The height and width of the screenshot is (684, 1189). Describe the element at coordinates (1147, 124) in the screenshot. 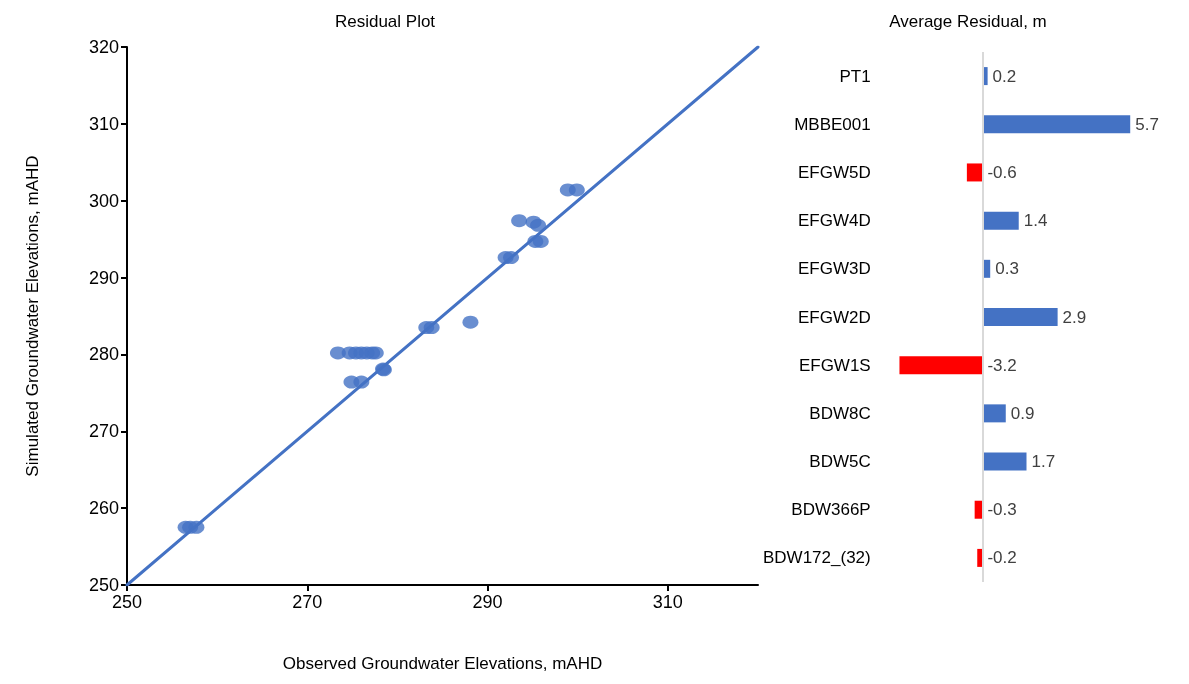

I see `data-label: 5.7` at that location.